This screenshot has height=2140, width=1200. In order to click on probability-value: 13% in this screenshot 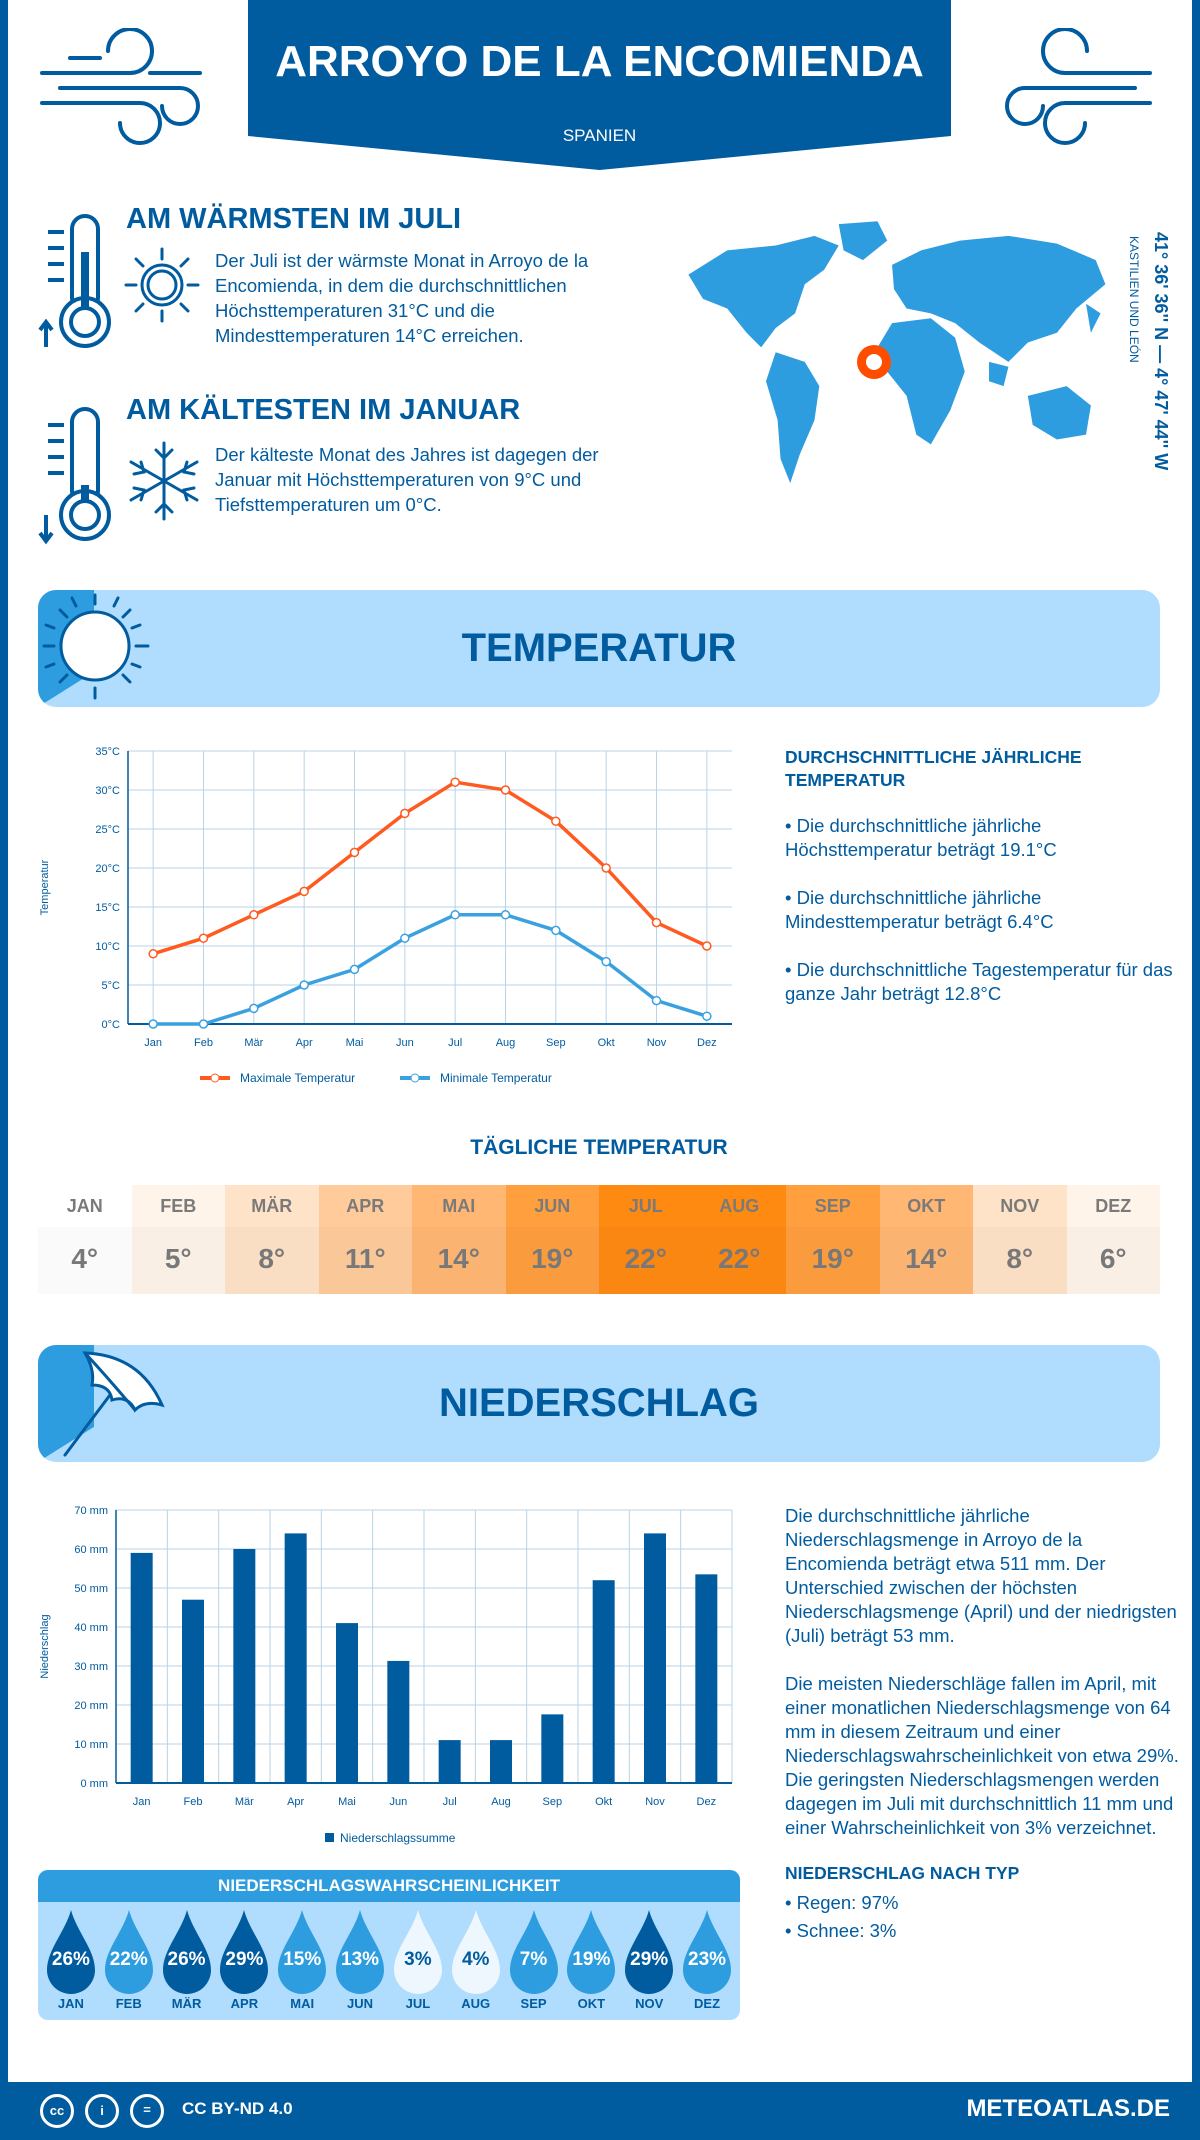, I will do `click(360, 1959)`.